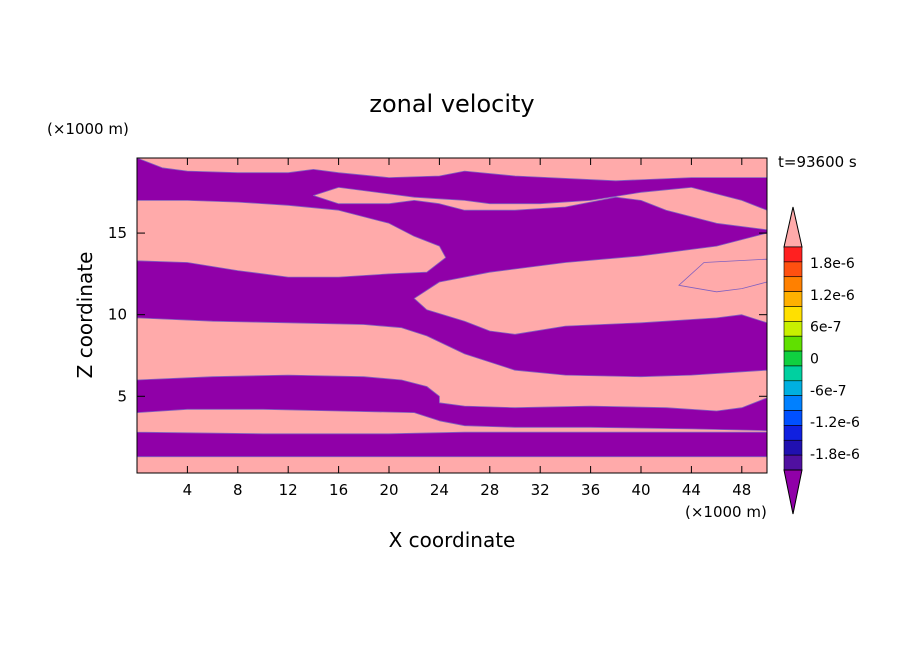 This screenshot has width=904, height=654. What do you see at coordinates (793, 492) in the screenshot?
I see `colorbar-under-triangle` at bounding box center [793, 492].